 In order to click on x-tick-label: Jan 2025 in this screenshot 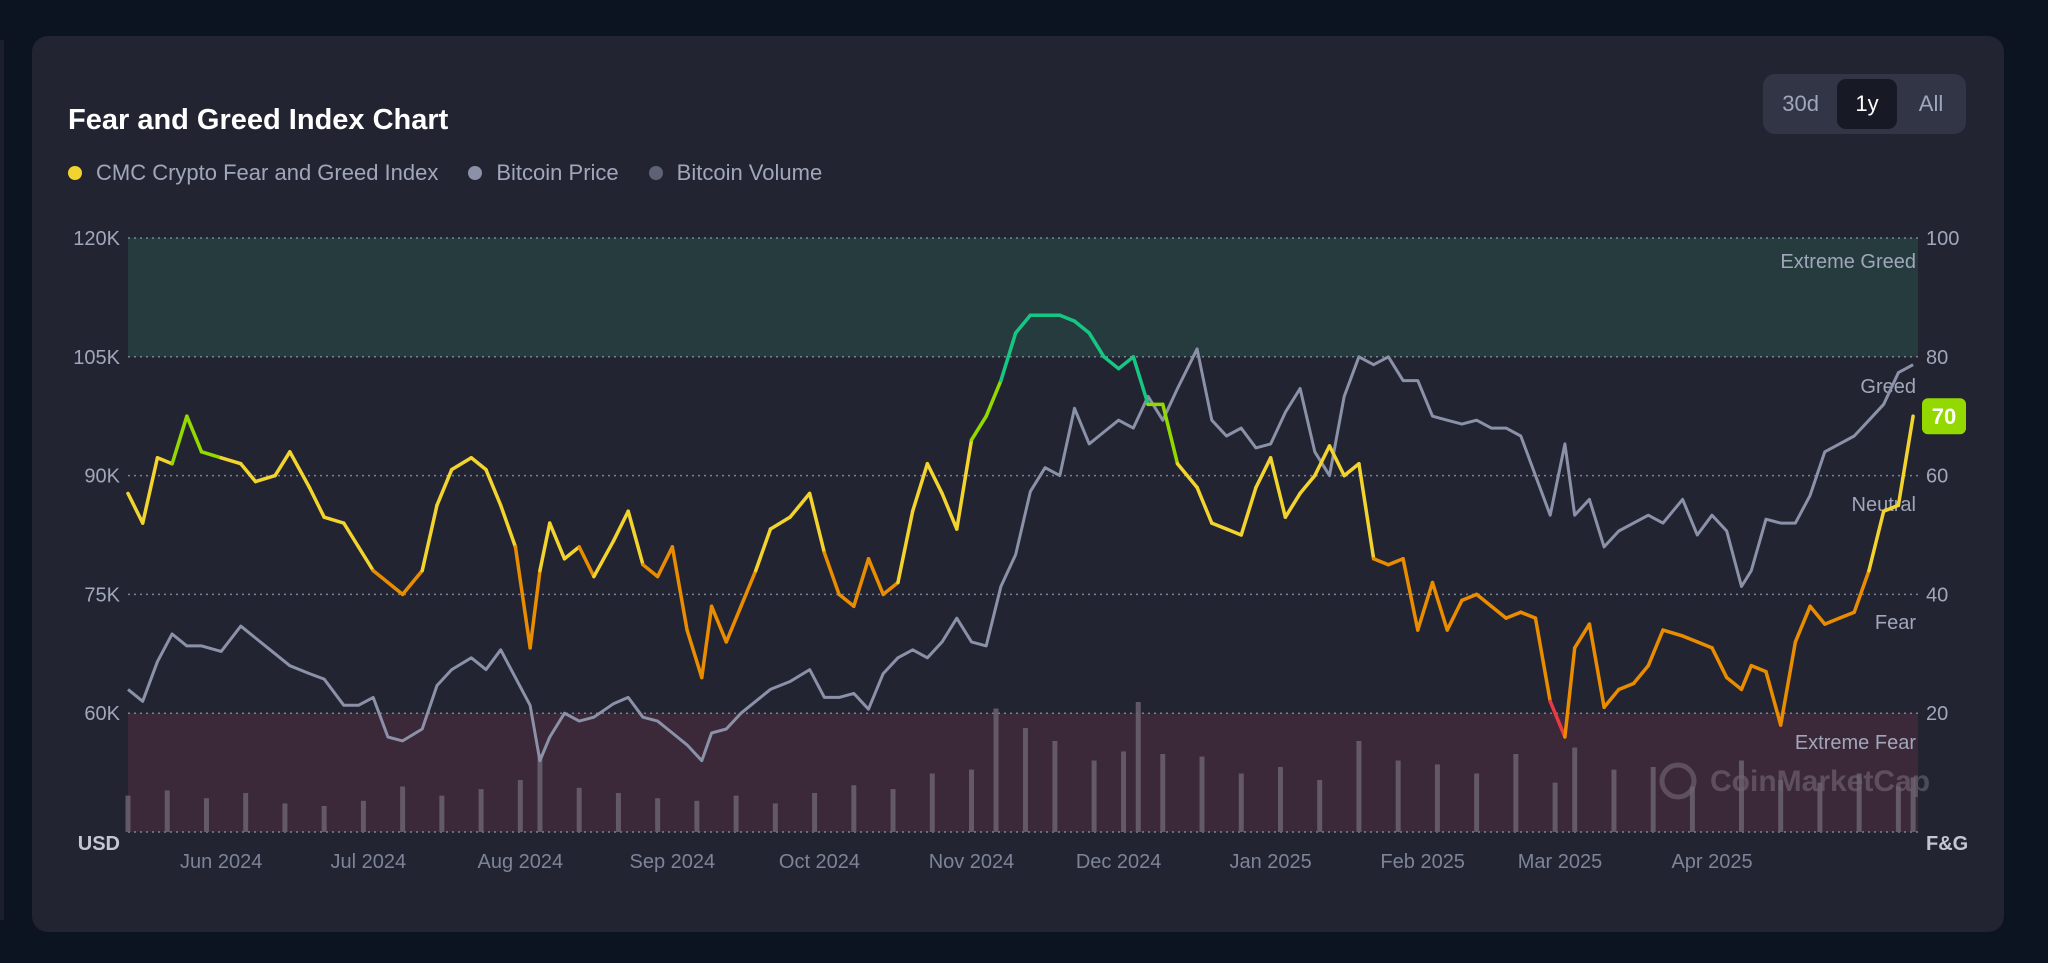, I will do `click(1271, 862)`.